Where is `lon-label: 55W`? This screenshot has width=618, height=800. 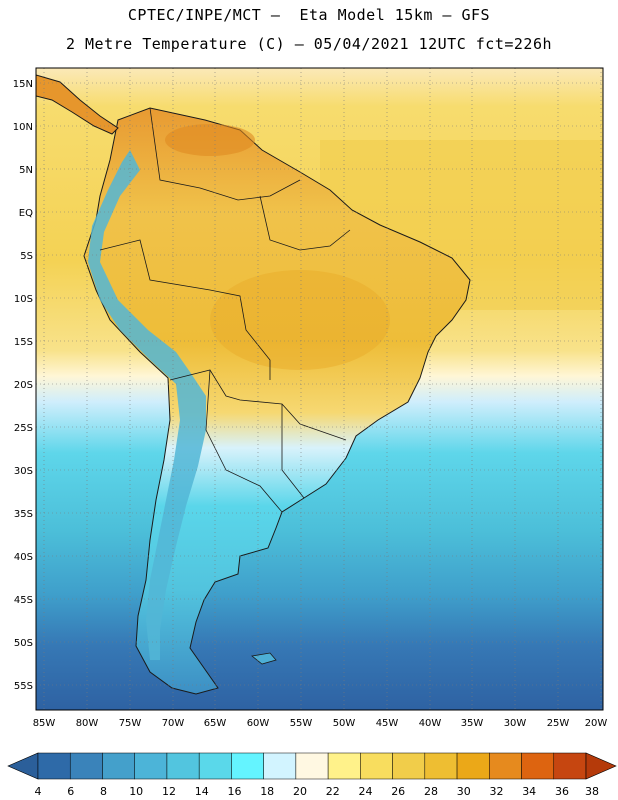 lon-label: 55W is located at coordinates (301, 723).